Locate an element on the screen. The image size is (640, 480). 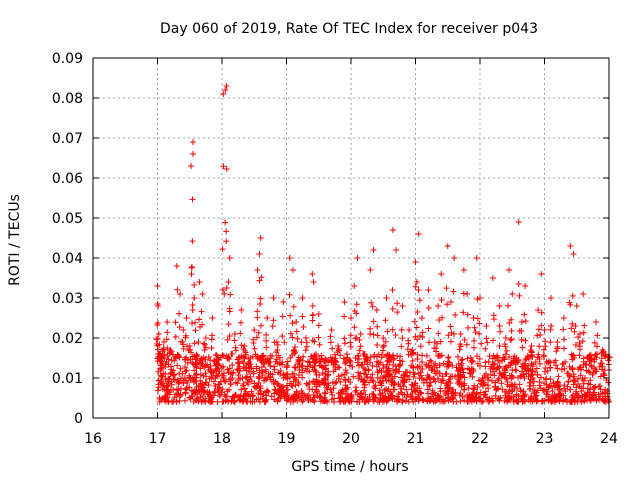
y-tick-label: 0.09 is located at coordinates (67, 59).